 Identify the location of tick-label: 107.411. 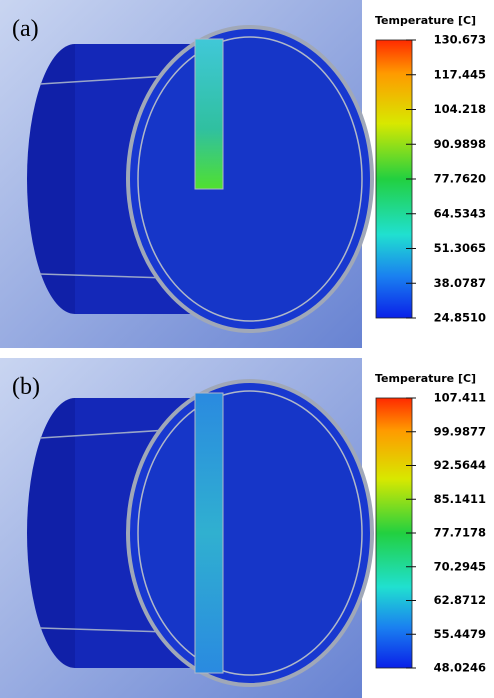
(460, 398).